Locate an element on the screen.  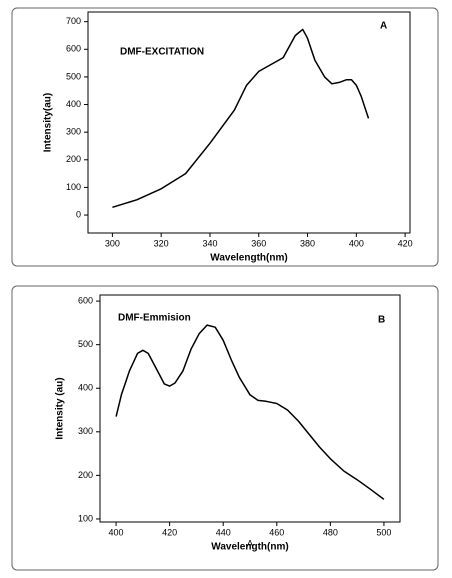
x-tick-label: 340 is located at coordinates (209, 243).